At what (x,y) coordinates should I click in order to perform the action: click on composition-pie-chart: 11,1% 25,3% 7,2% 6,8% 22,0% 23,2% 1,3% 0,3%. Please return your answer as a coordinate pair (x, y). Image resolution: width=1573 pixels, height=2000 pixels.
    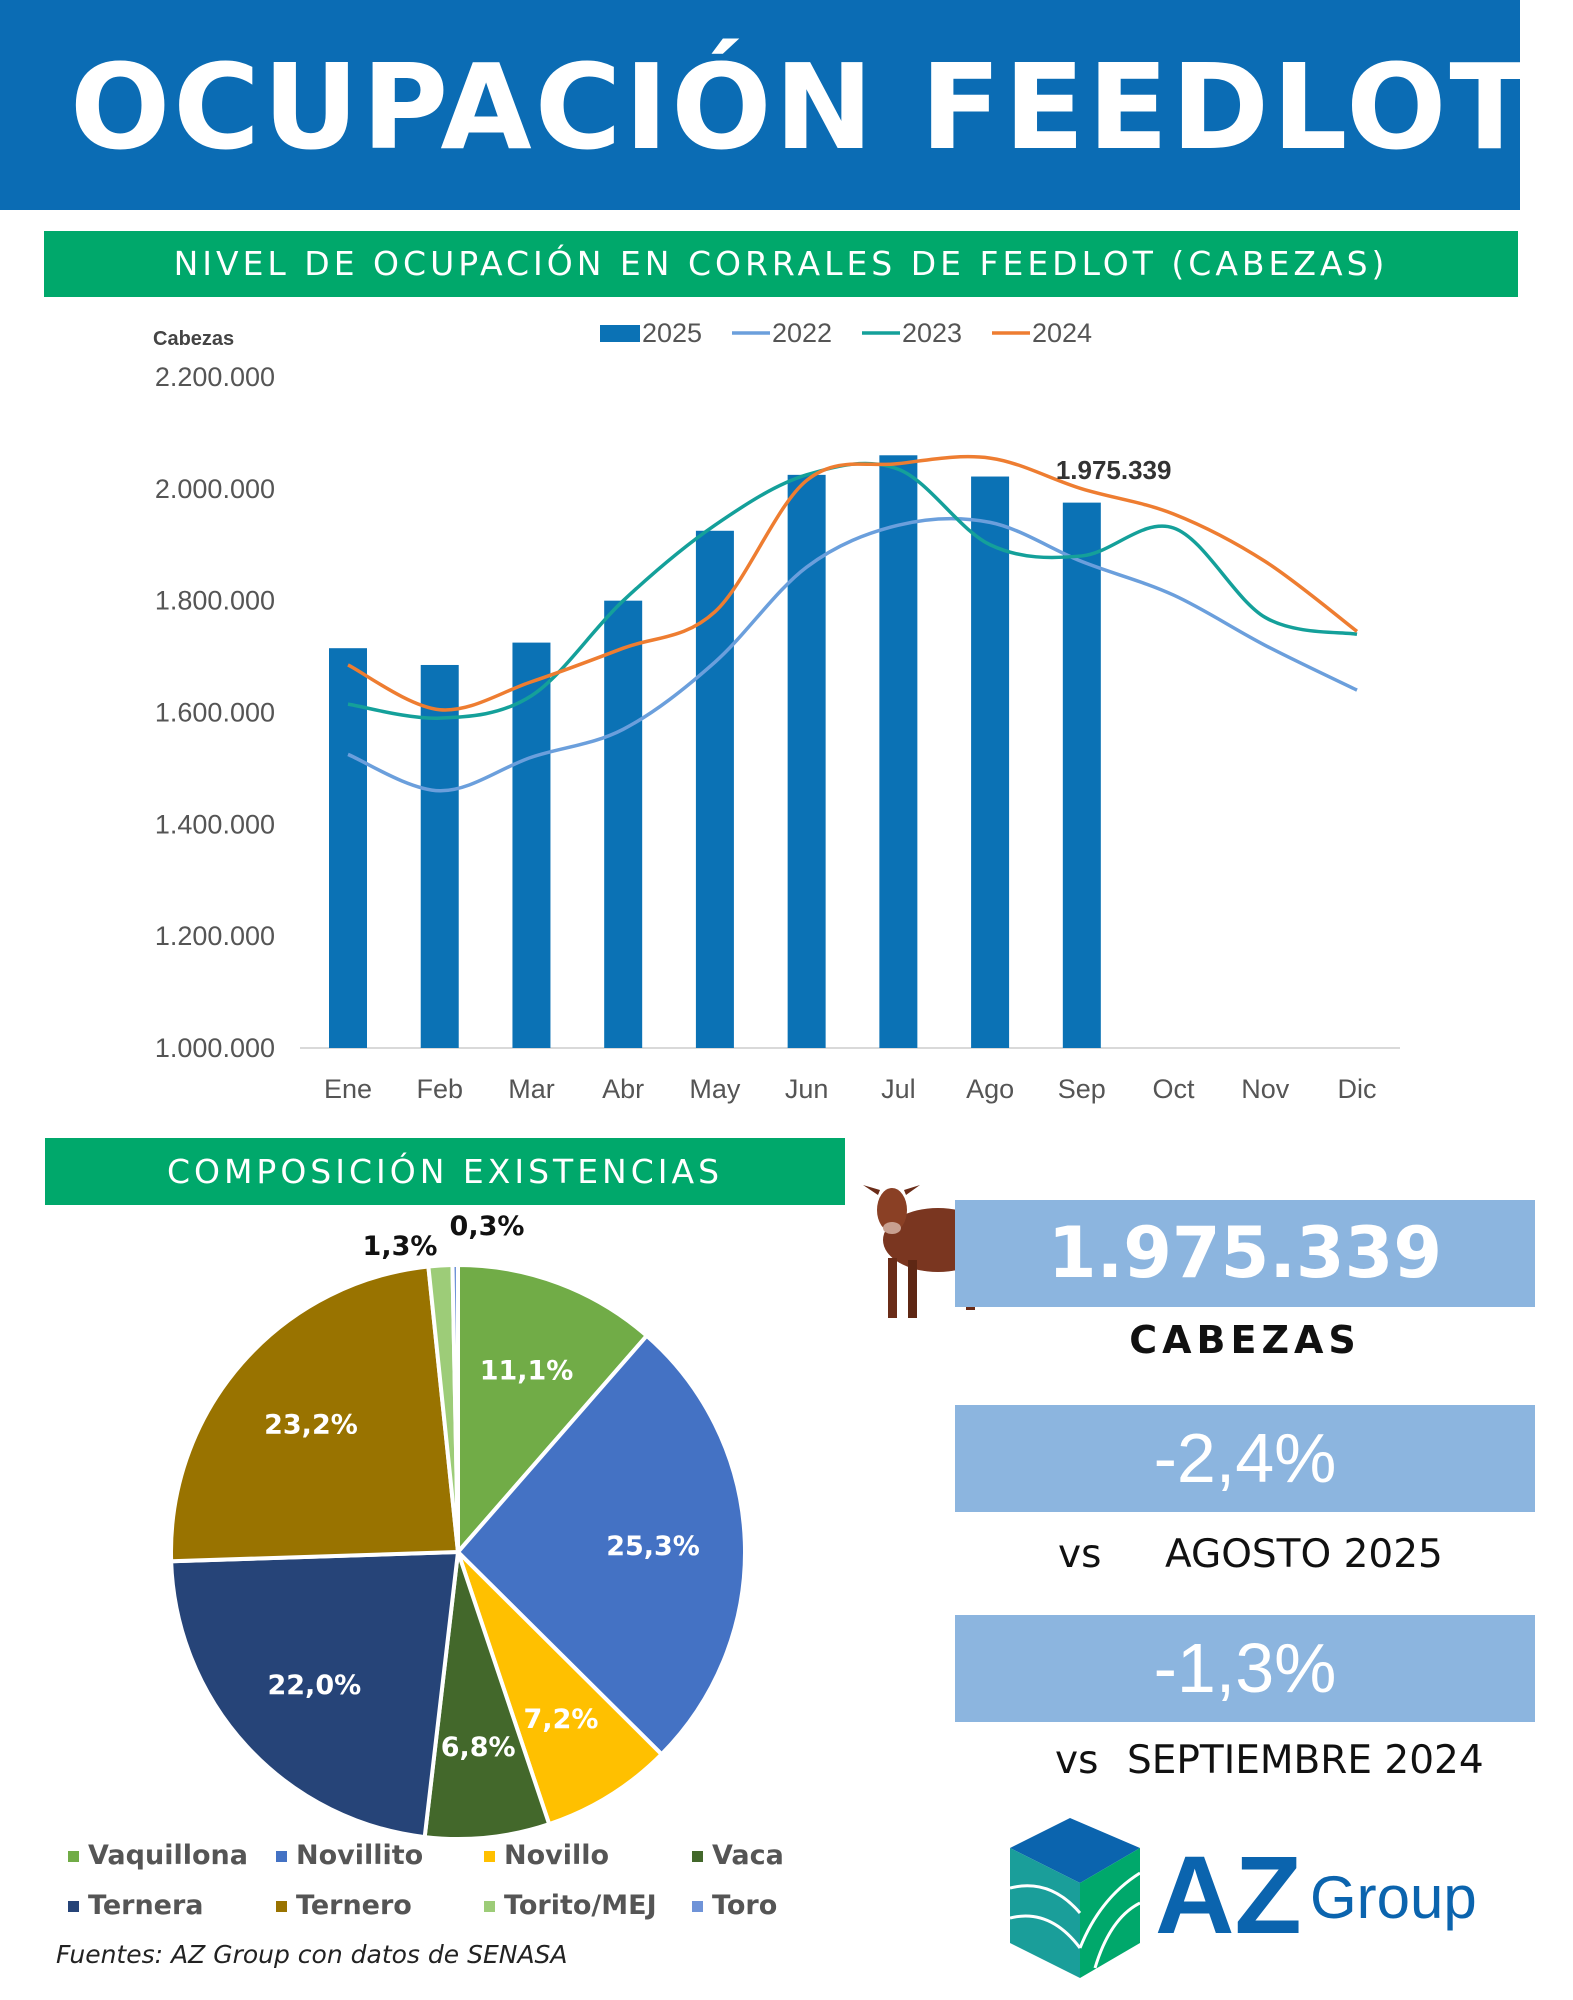
    Looking at the image, I should click on (458, 1526).